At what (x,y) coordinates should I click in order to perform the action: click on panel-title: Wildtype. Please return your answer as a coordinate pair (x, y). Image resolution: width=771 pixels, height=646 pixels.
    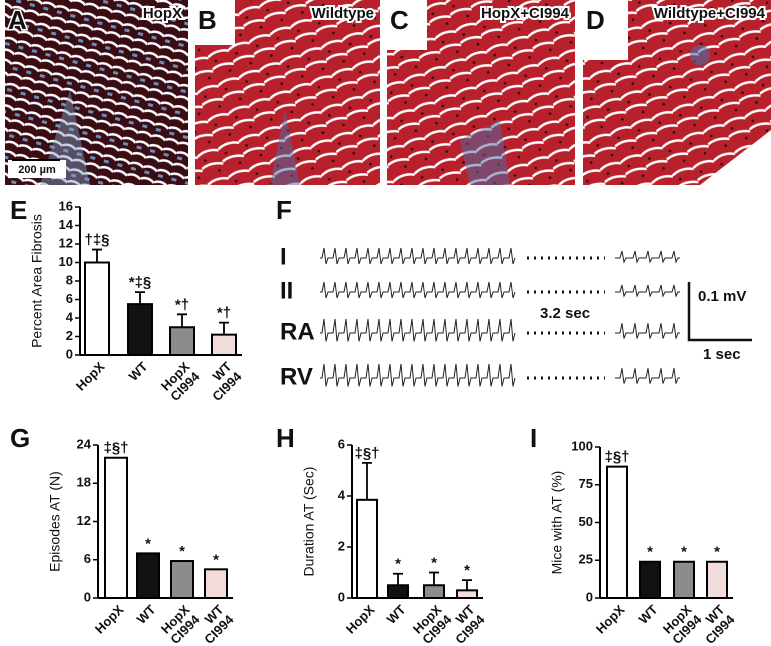
    Looking at the image, I should click on (343, 13).